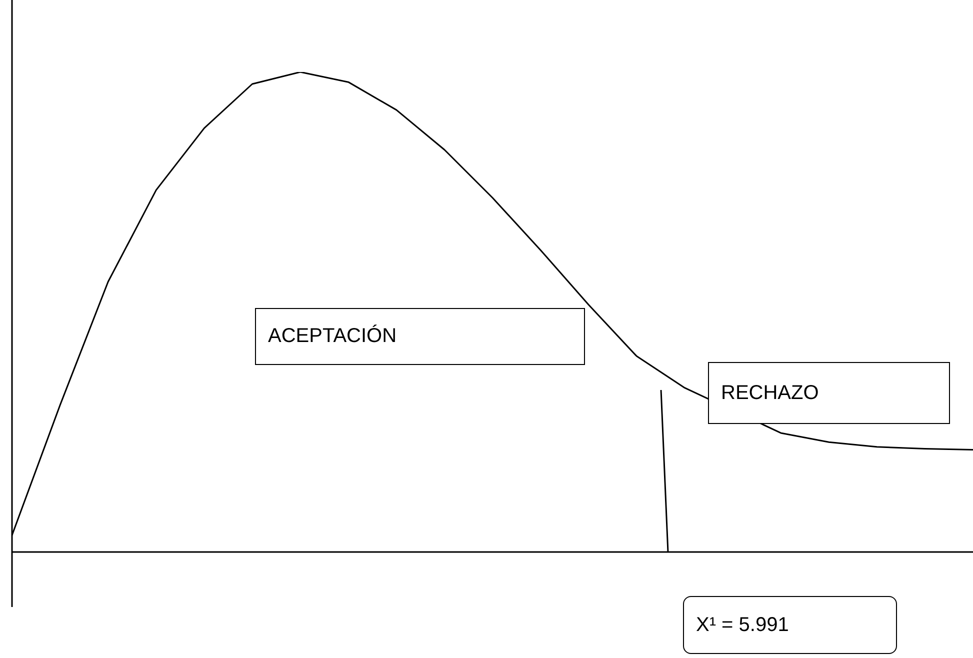 This screenshot has width=973, height=658. What do you see at coordinates (829, 393) in the screenshot?
I see `text-box: RECHAZO` at bounding box center [829, 393].